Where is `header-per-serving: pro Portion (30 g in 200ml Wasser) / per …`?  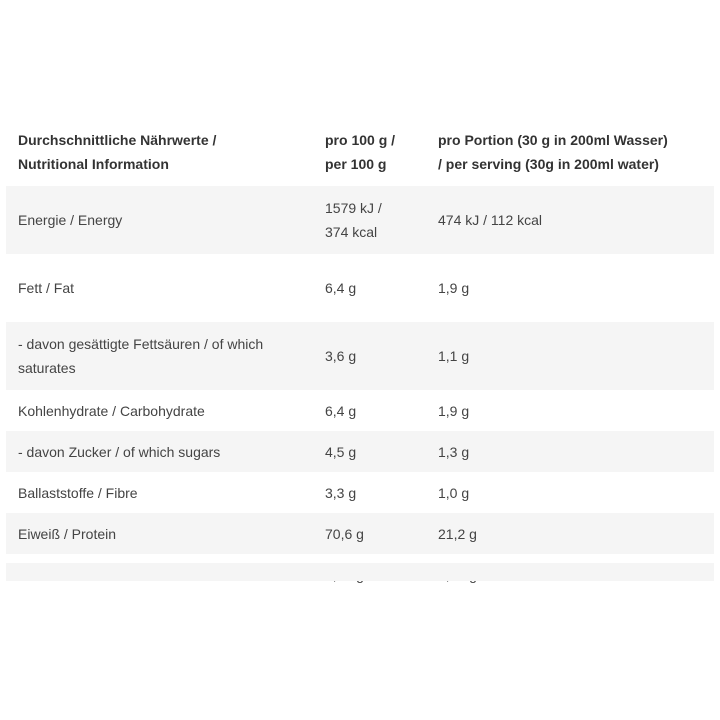
header-per-serving: pro Portion (30 g in 200ml Wasser) / per … is located at coordinates (571, 152).